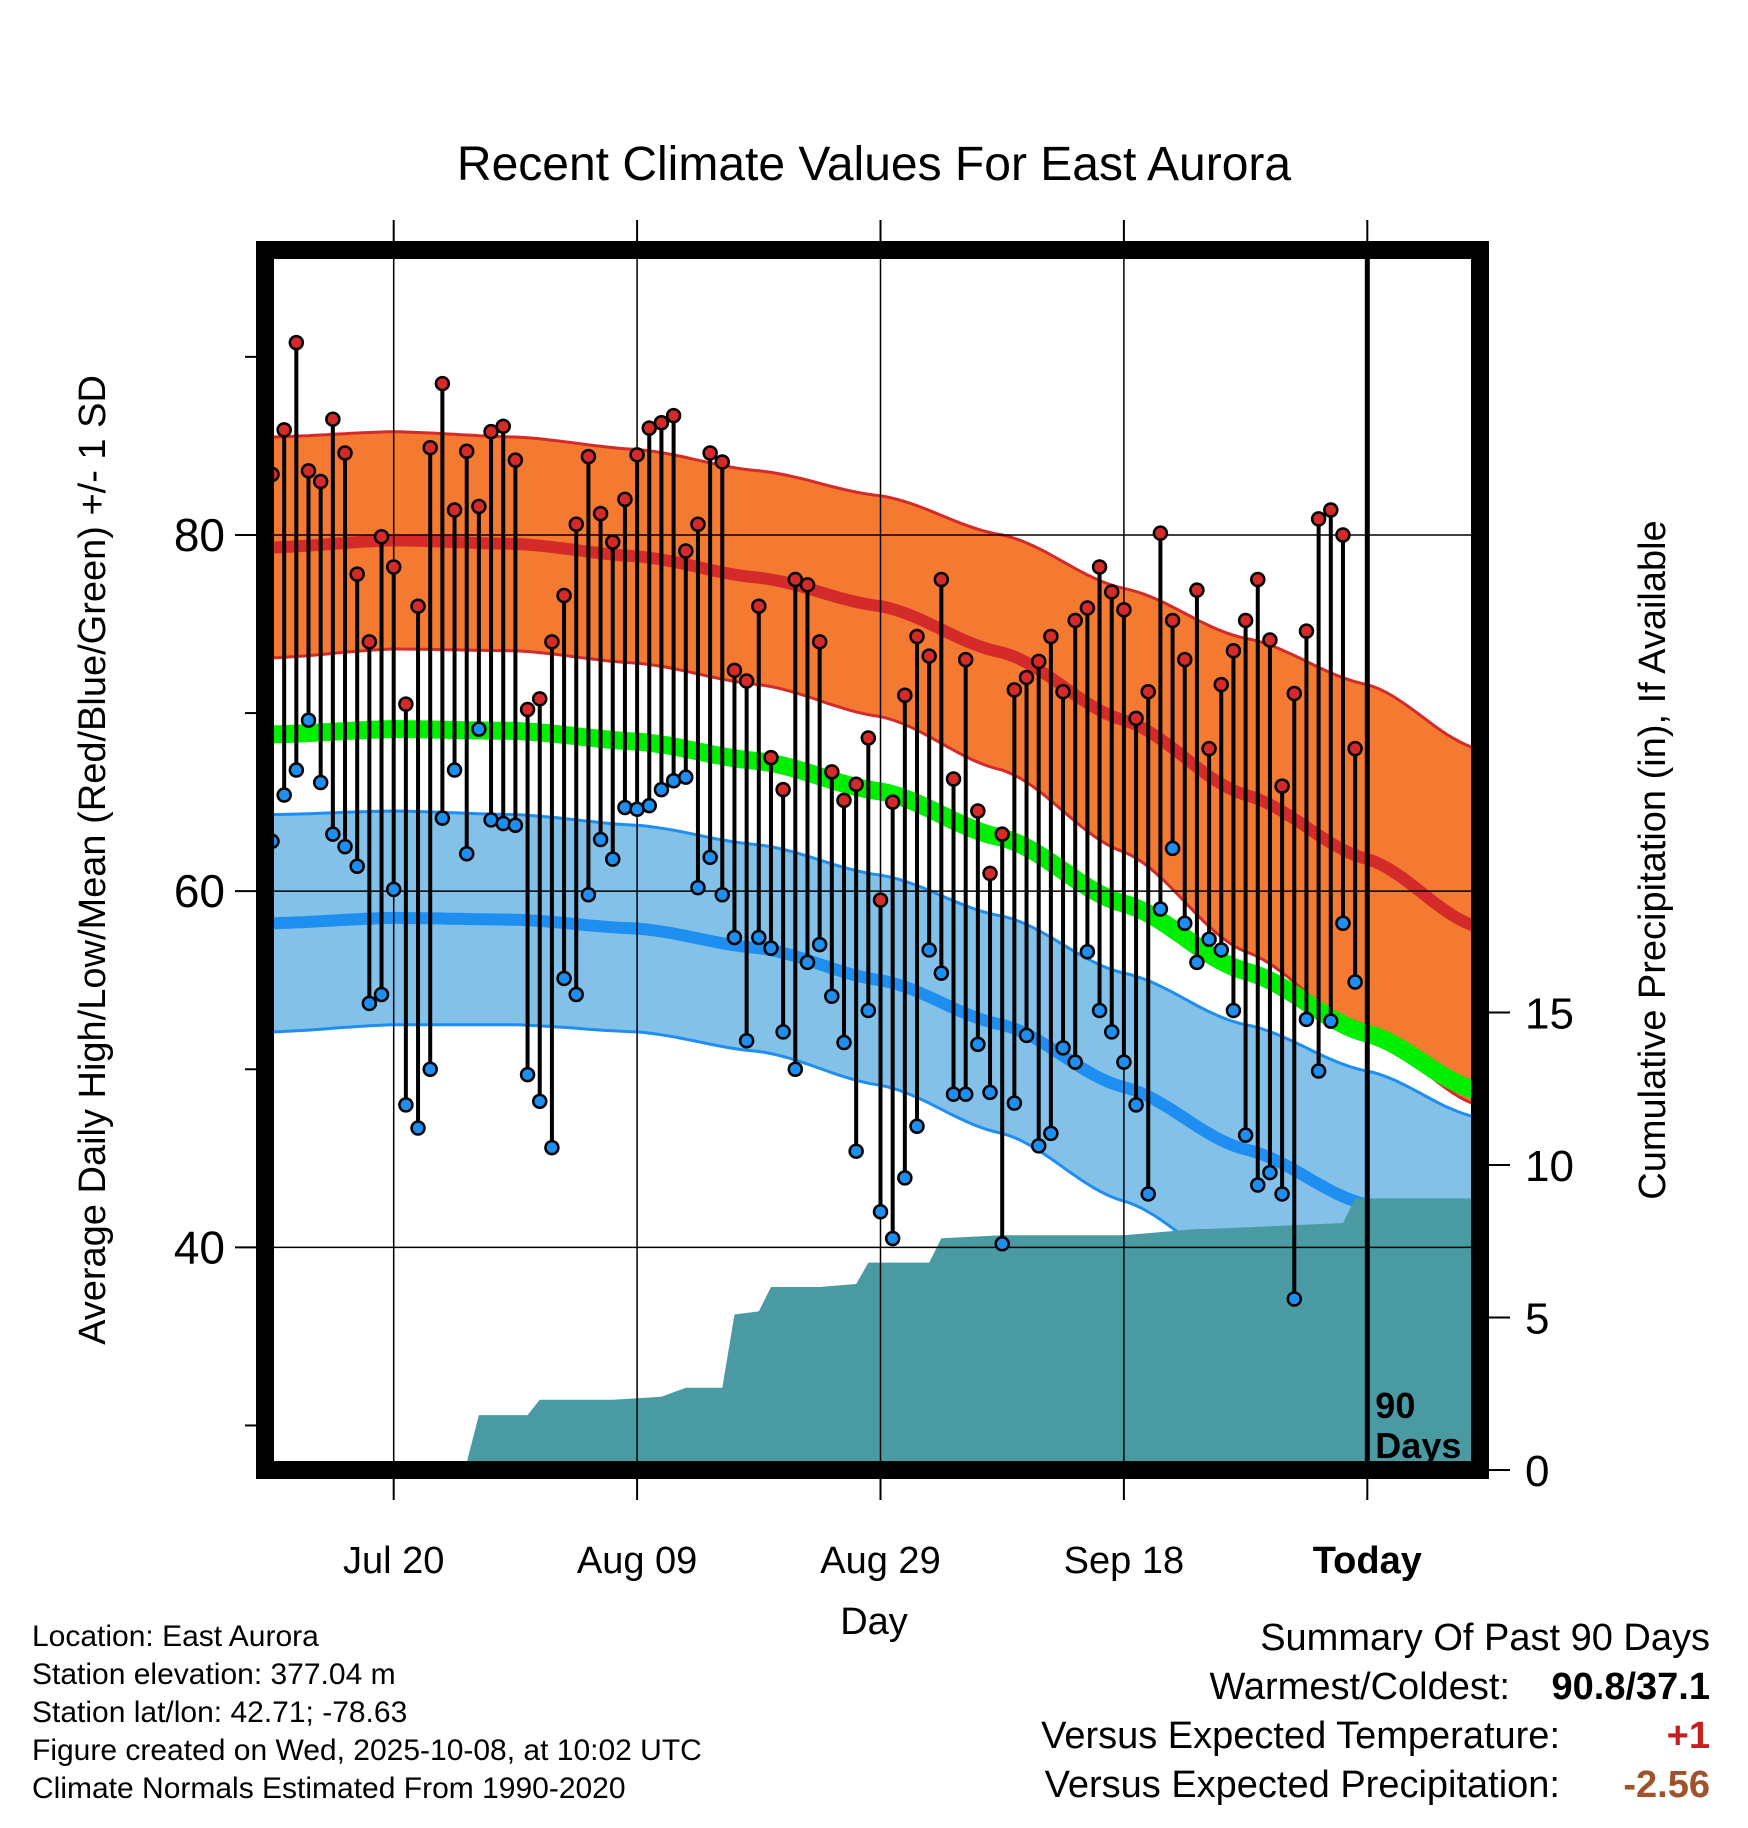 The image size is (1748, 1828). What do you see at coordinates (1302, 1785) in the screenshot?
I see `precip-diff-label: Versus Expected Precipitation:` at bounding box center [1302, 1785].